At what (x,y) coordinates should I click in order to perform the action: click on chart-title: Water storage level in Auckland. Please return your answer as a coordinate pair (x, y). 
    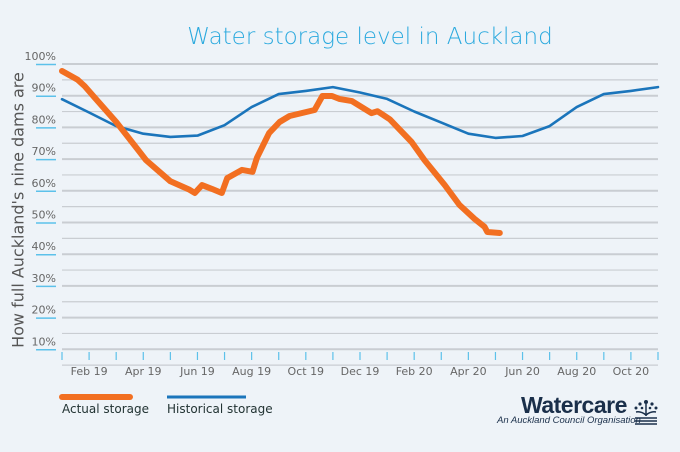
    Looking at the image, I should click on (370, 37).